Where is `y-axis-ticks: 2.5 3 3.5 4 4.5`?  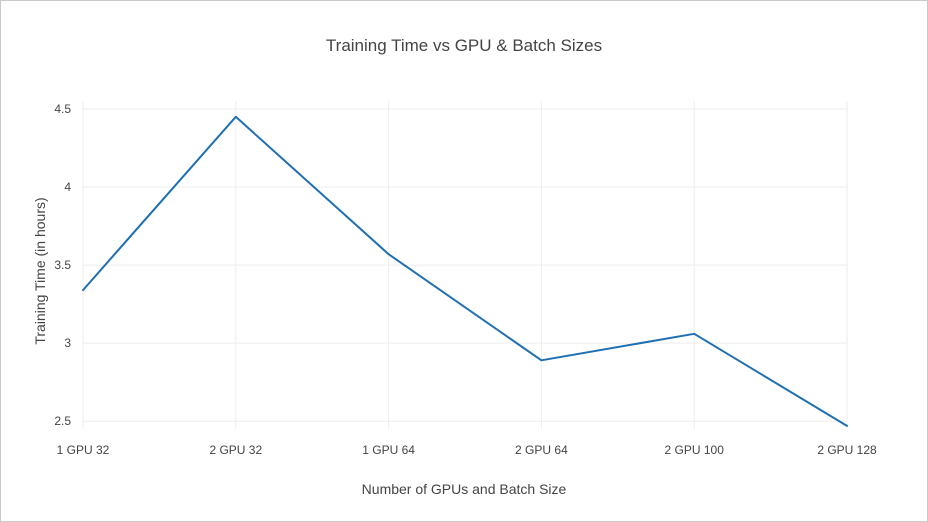
y-axis-ticks: 2.5 3 3.5 4 4.5 is located at coordinates (62, 265).